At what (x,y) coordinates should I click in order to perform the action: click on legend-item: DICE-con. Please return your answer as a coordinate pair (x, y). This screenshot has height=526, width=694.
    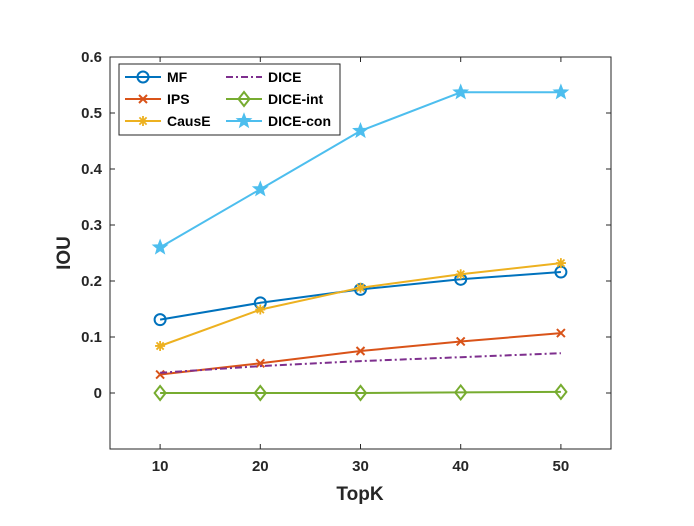
    Looking at the image, I should click on (278, 120).